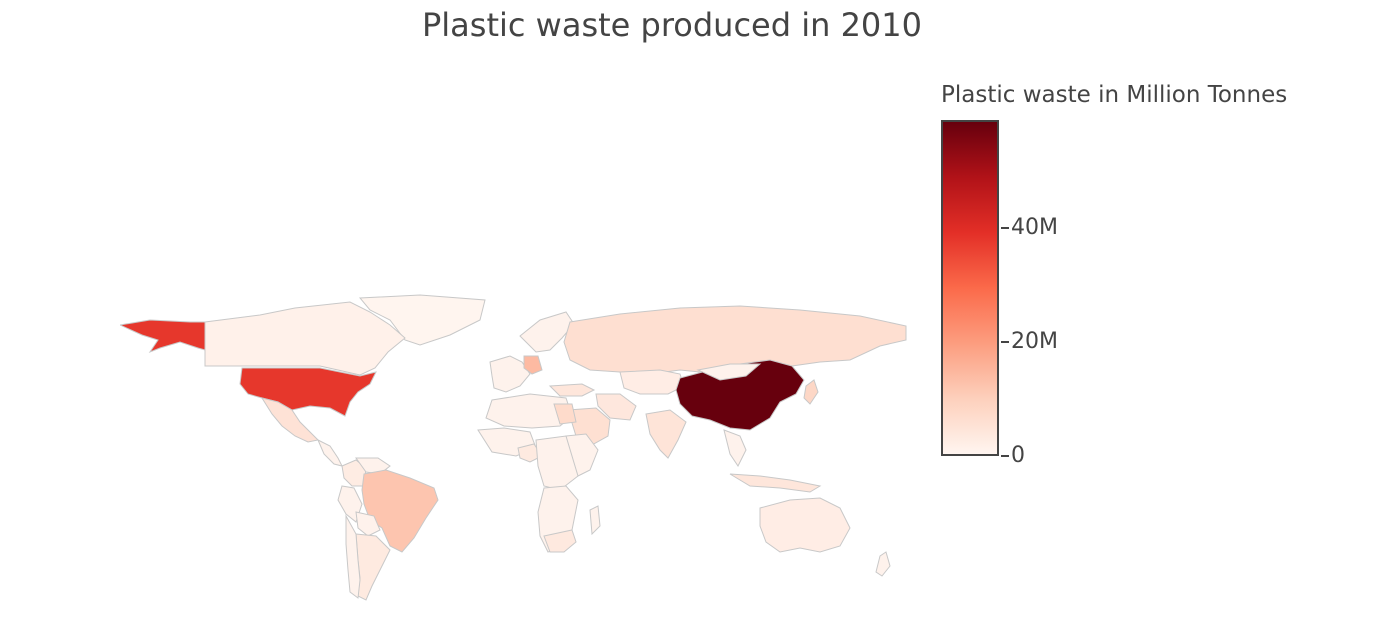 The image size is (1400, 635). Describe the element at coordinates (1114, 95) in the screenshot. I see `colorbar-title: Plastic waste in Million Tonnes` at that location.